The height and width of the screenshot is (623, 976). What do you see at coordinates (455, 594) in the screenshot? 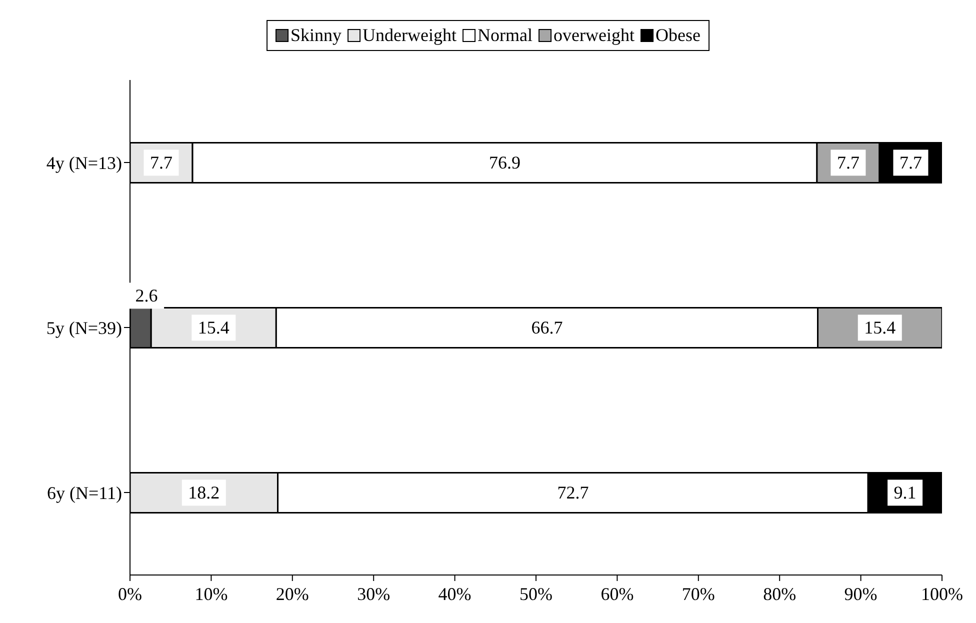
I see `x-tick-label: 40%` at bounding box center [455, 594].